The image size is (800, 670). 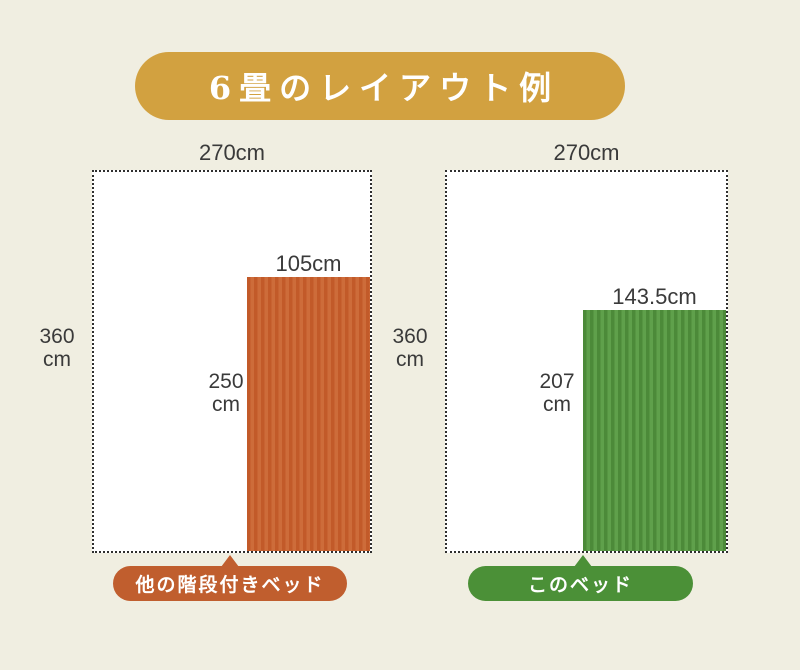 I want to click on badge-label: このベッド, so click(x=580, y=585).